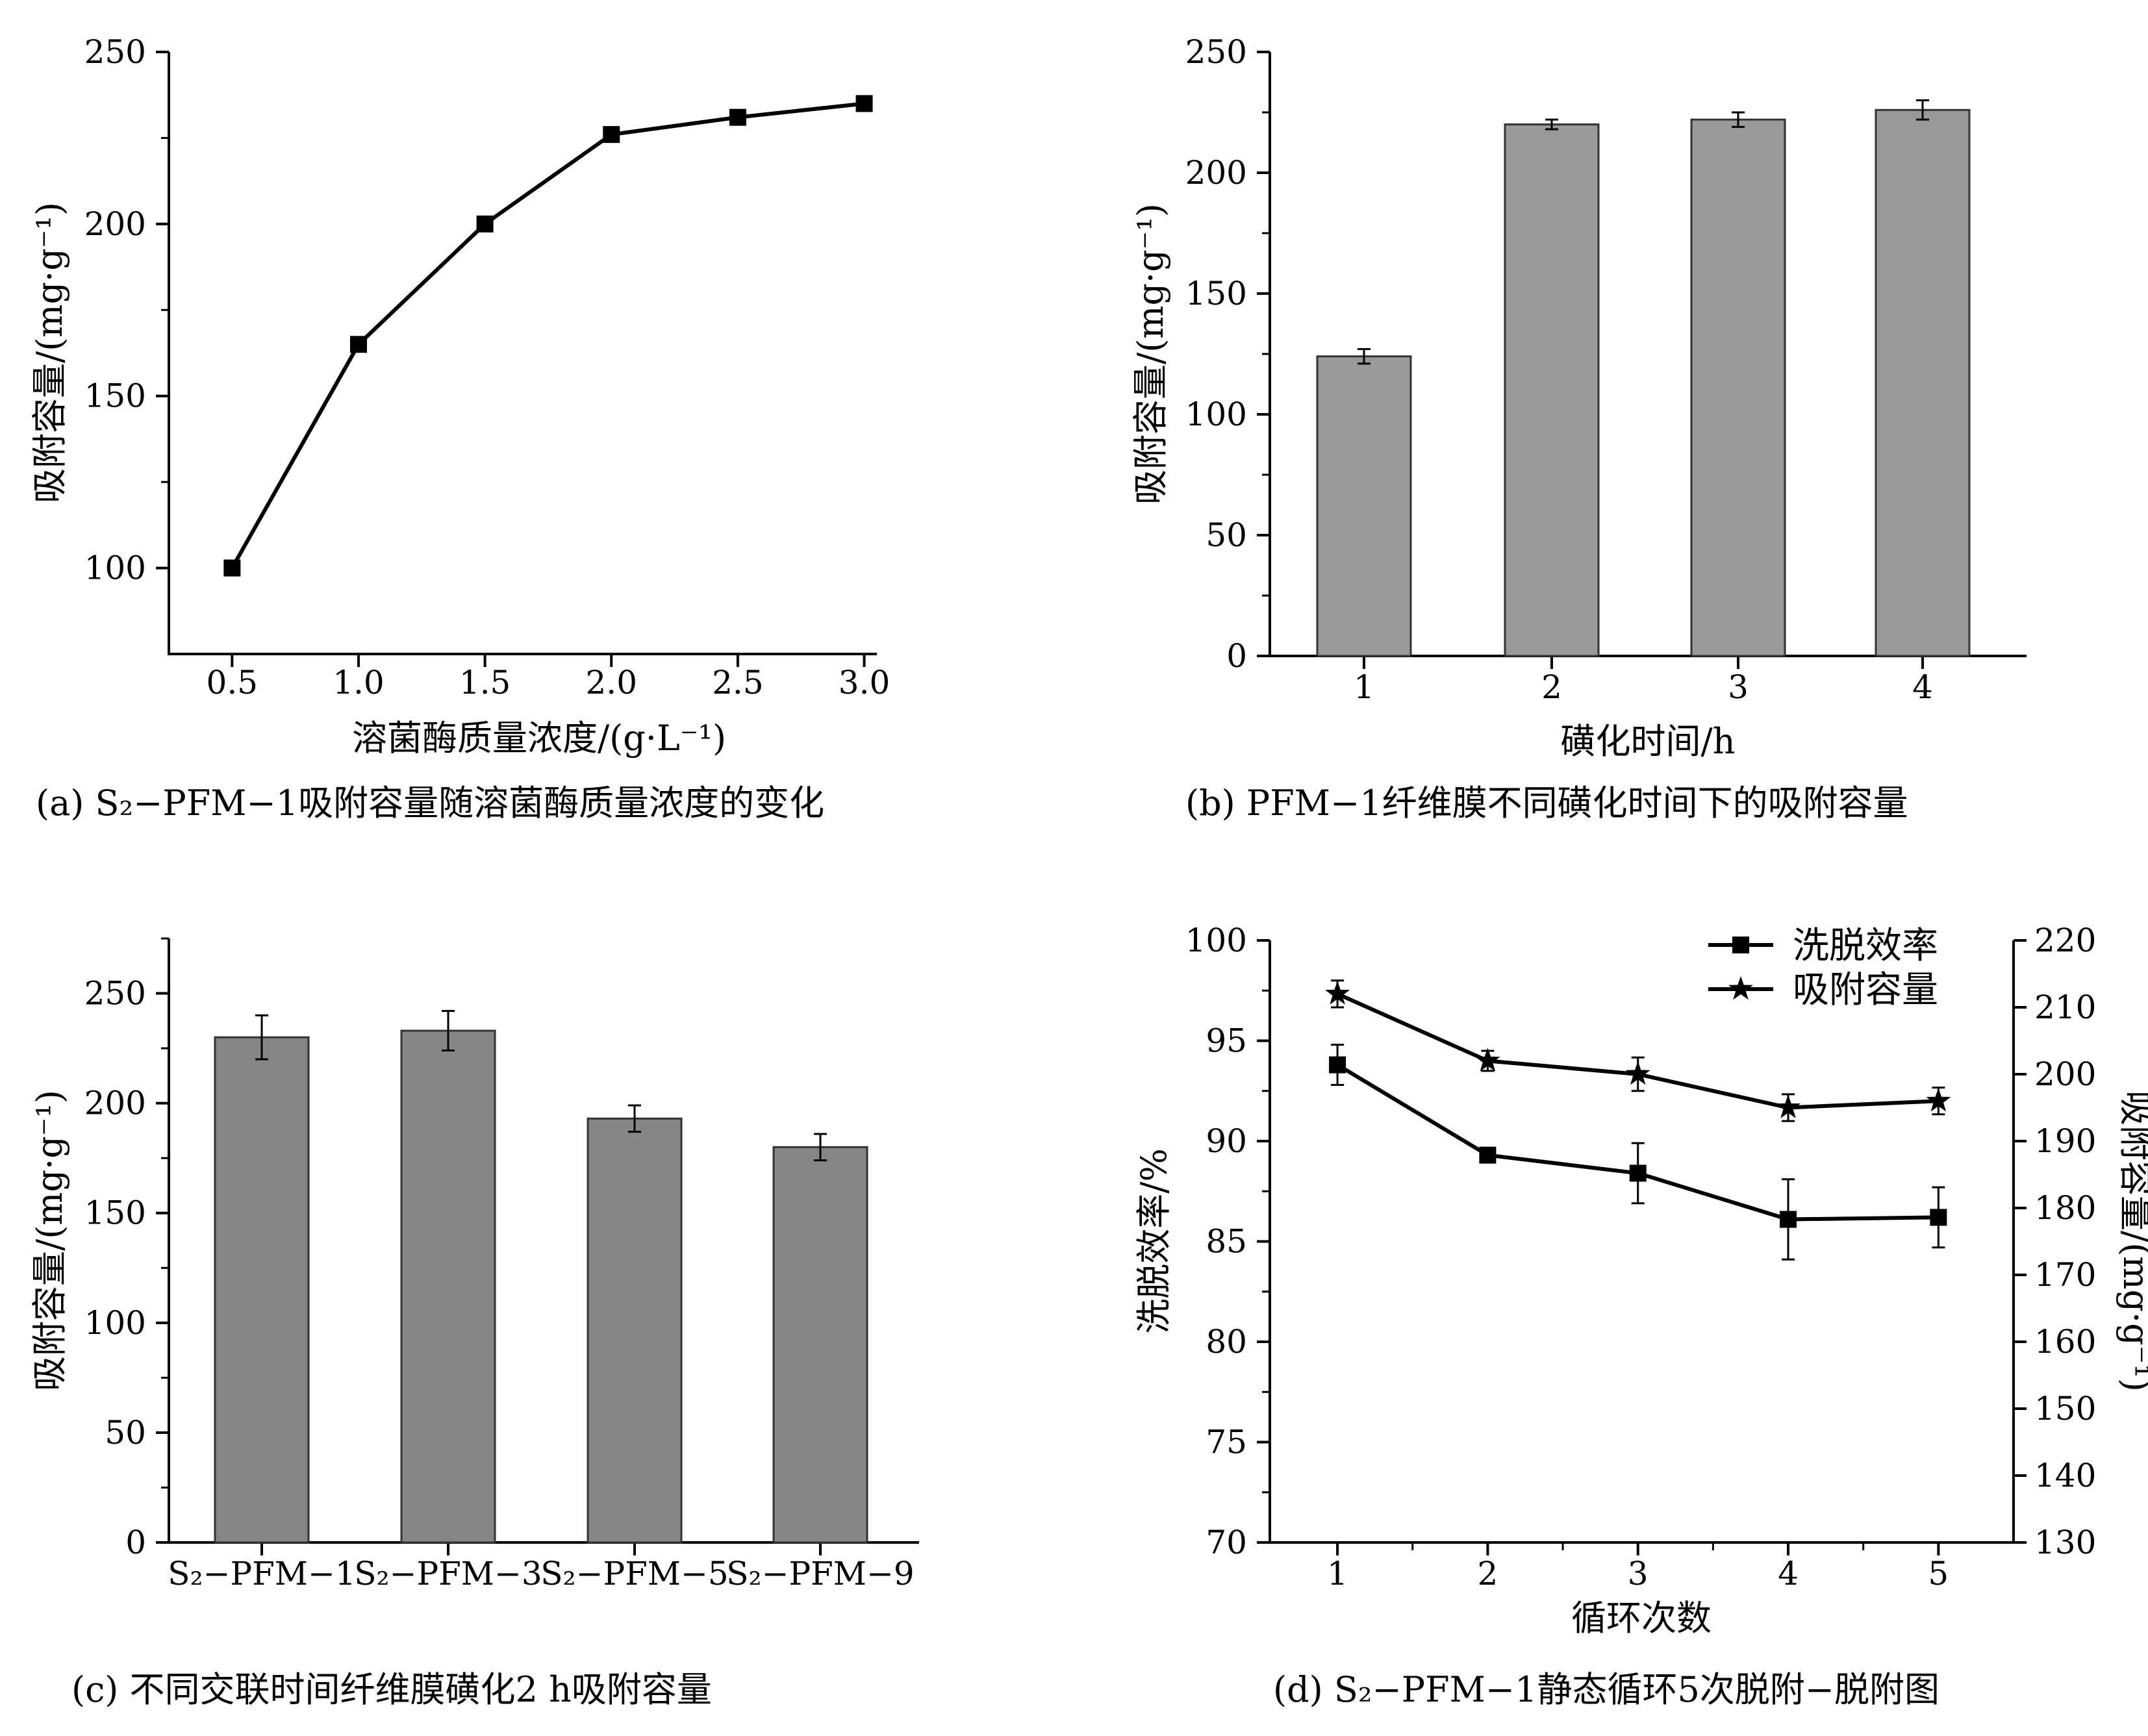 The width and height of the screenshot is (2148, 1736). I want to click on panel-a-axes, so click(523, 354).